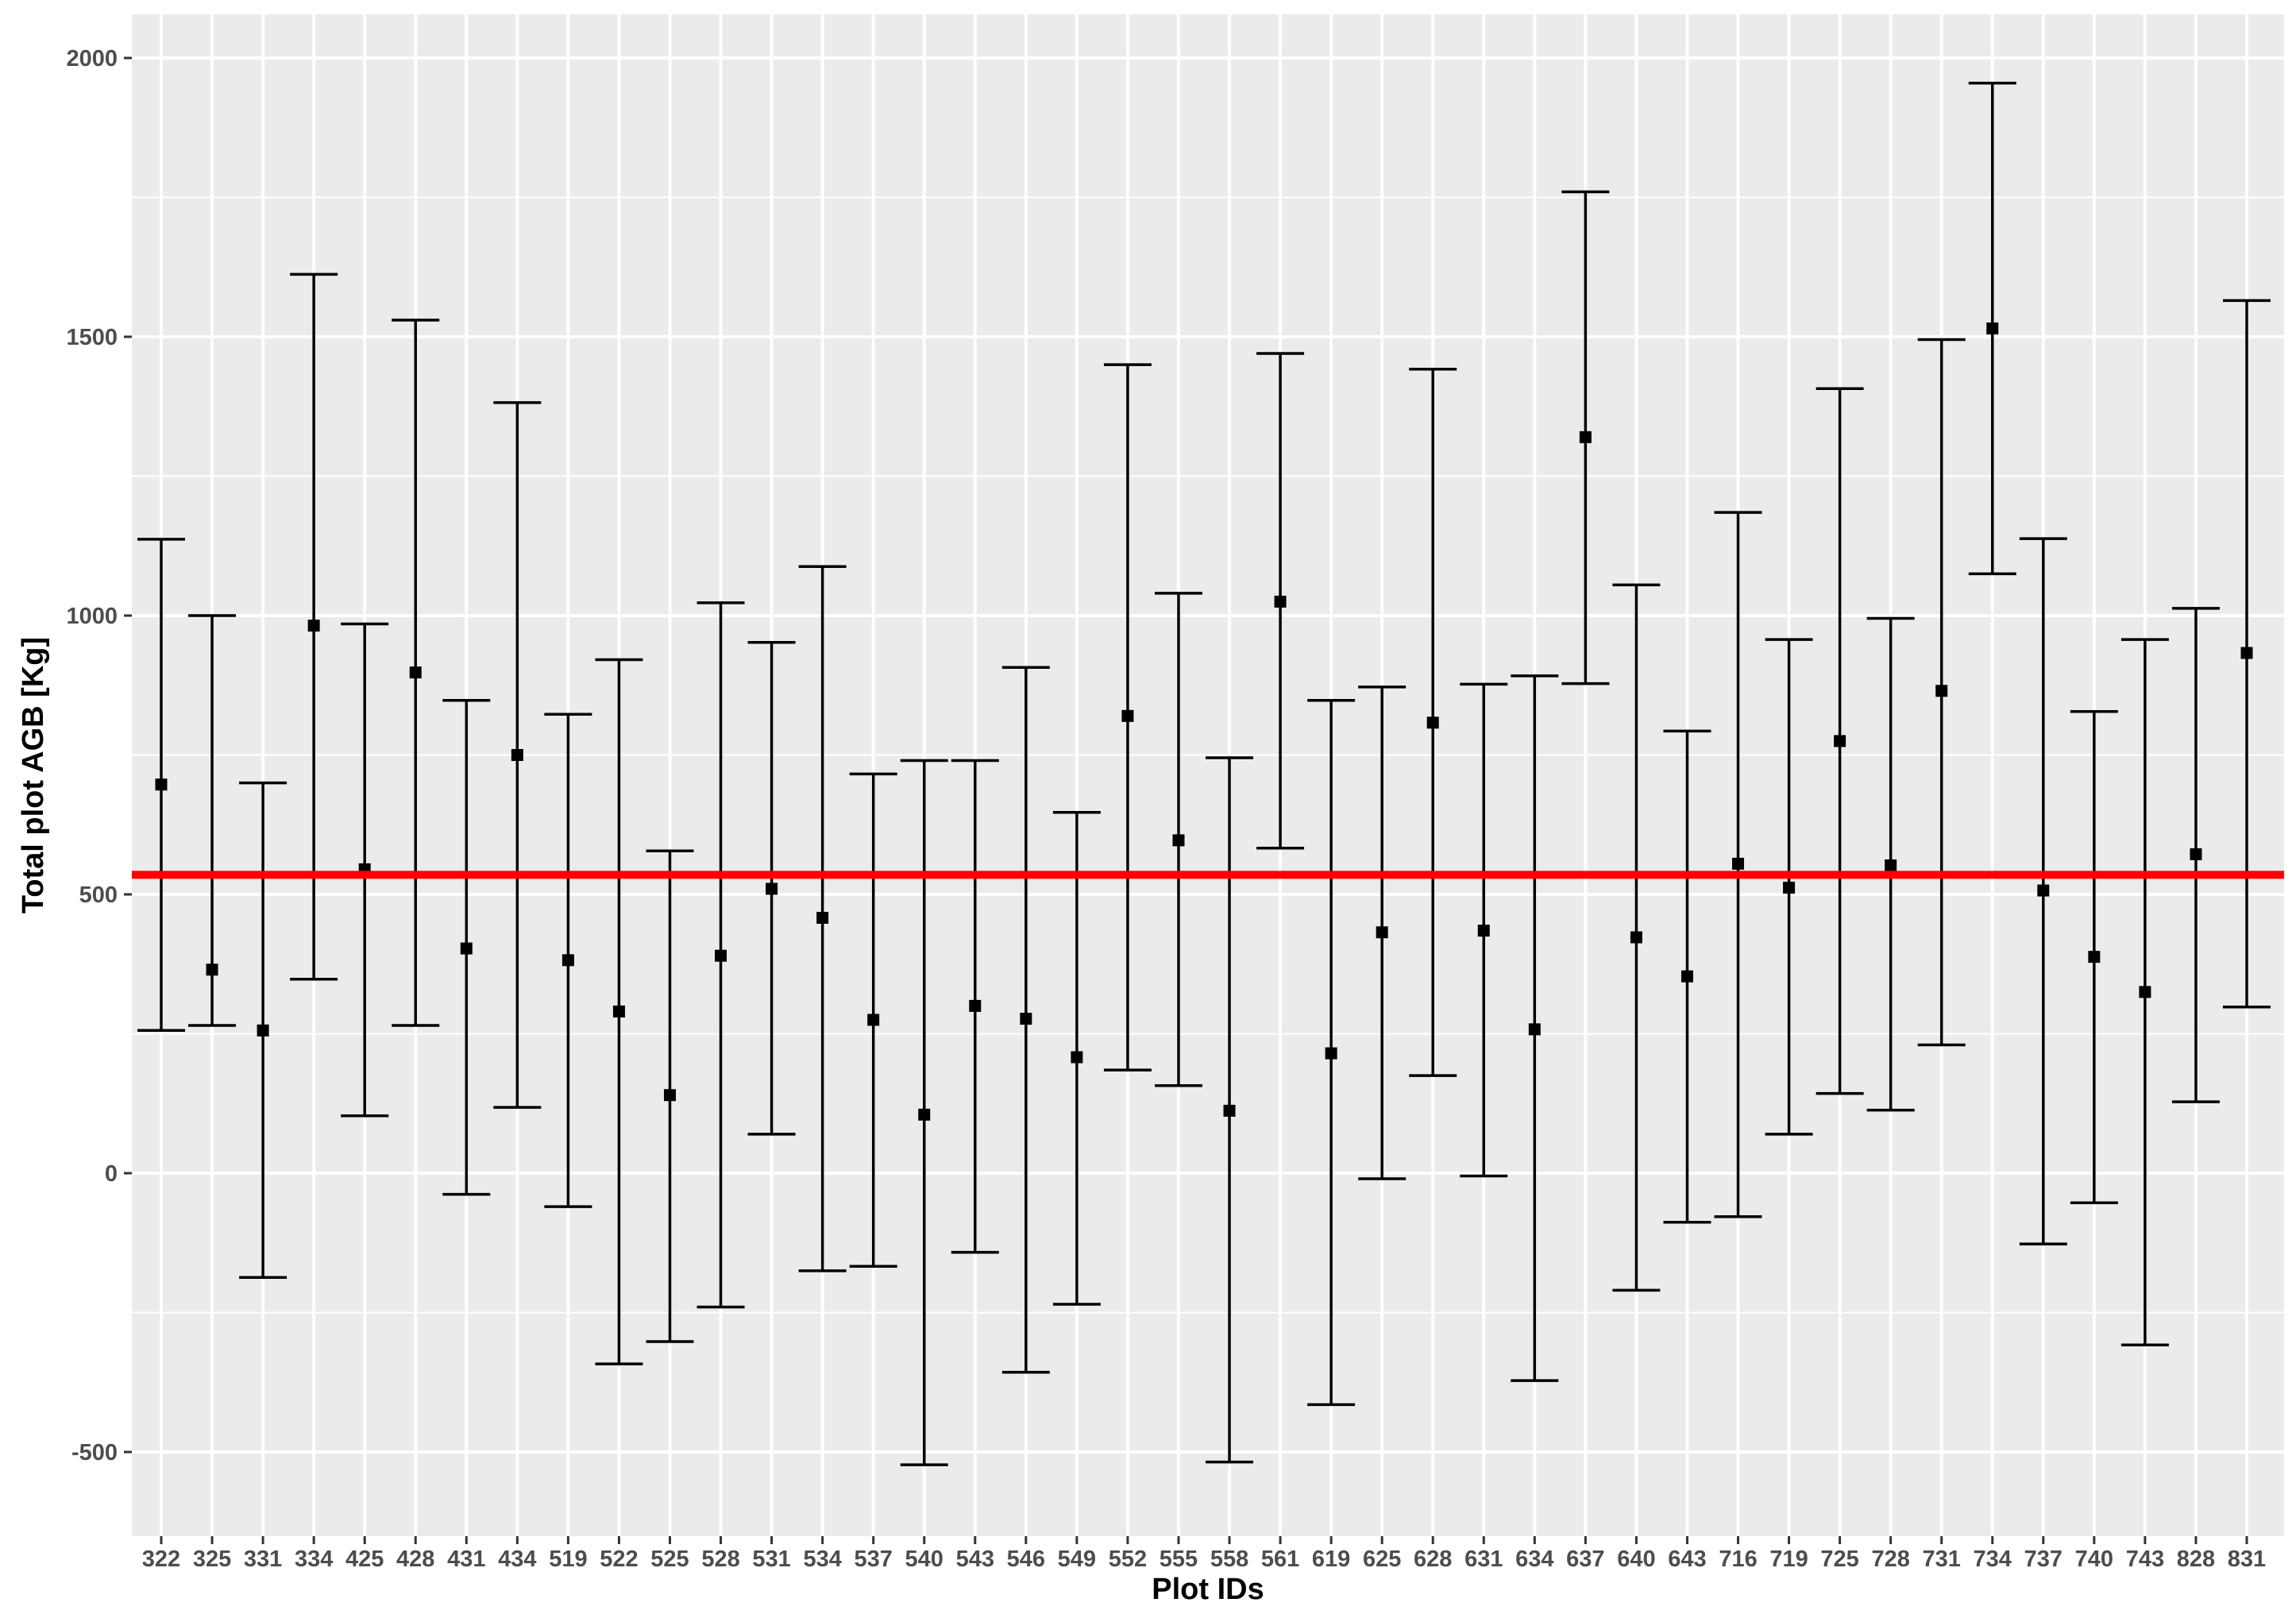 The width and height of the screenshot is (2296, 1618). What do you see at coordinates (466, 1559) in the screenshot?
I see `x-tick-label-431: 431` at bounding box center [466, 1559].